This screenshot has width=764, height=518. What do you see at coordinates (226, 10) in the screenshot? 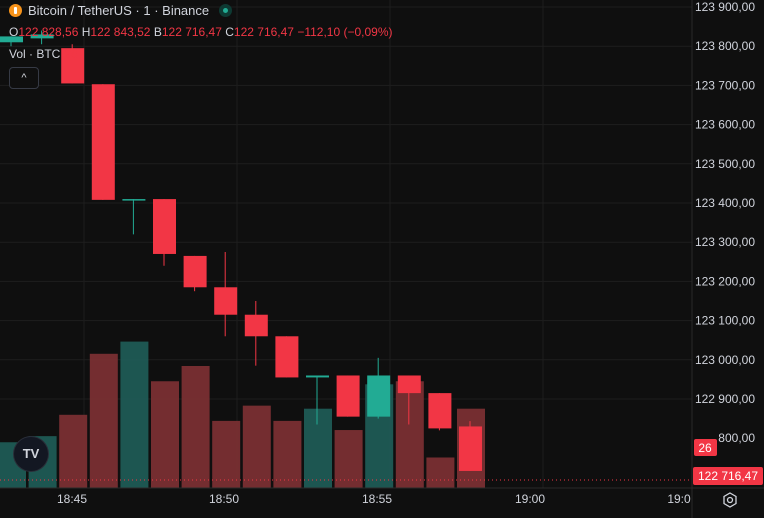
I see `market-open-icon` at bounding box center [226, 10].